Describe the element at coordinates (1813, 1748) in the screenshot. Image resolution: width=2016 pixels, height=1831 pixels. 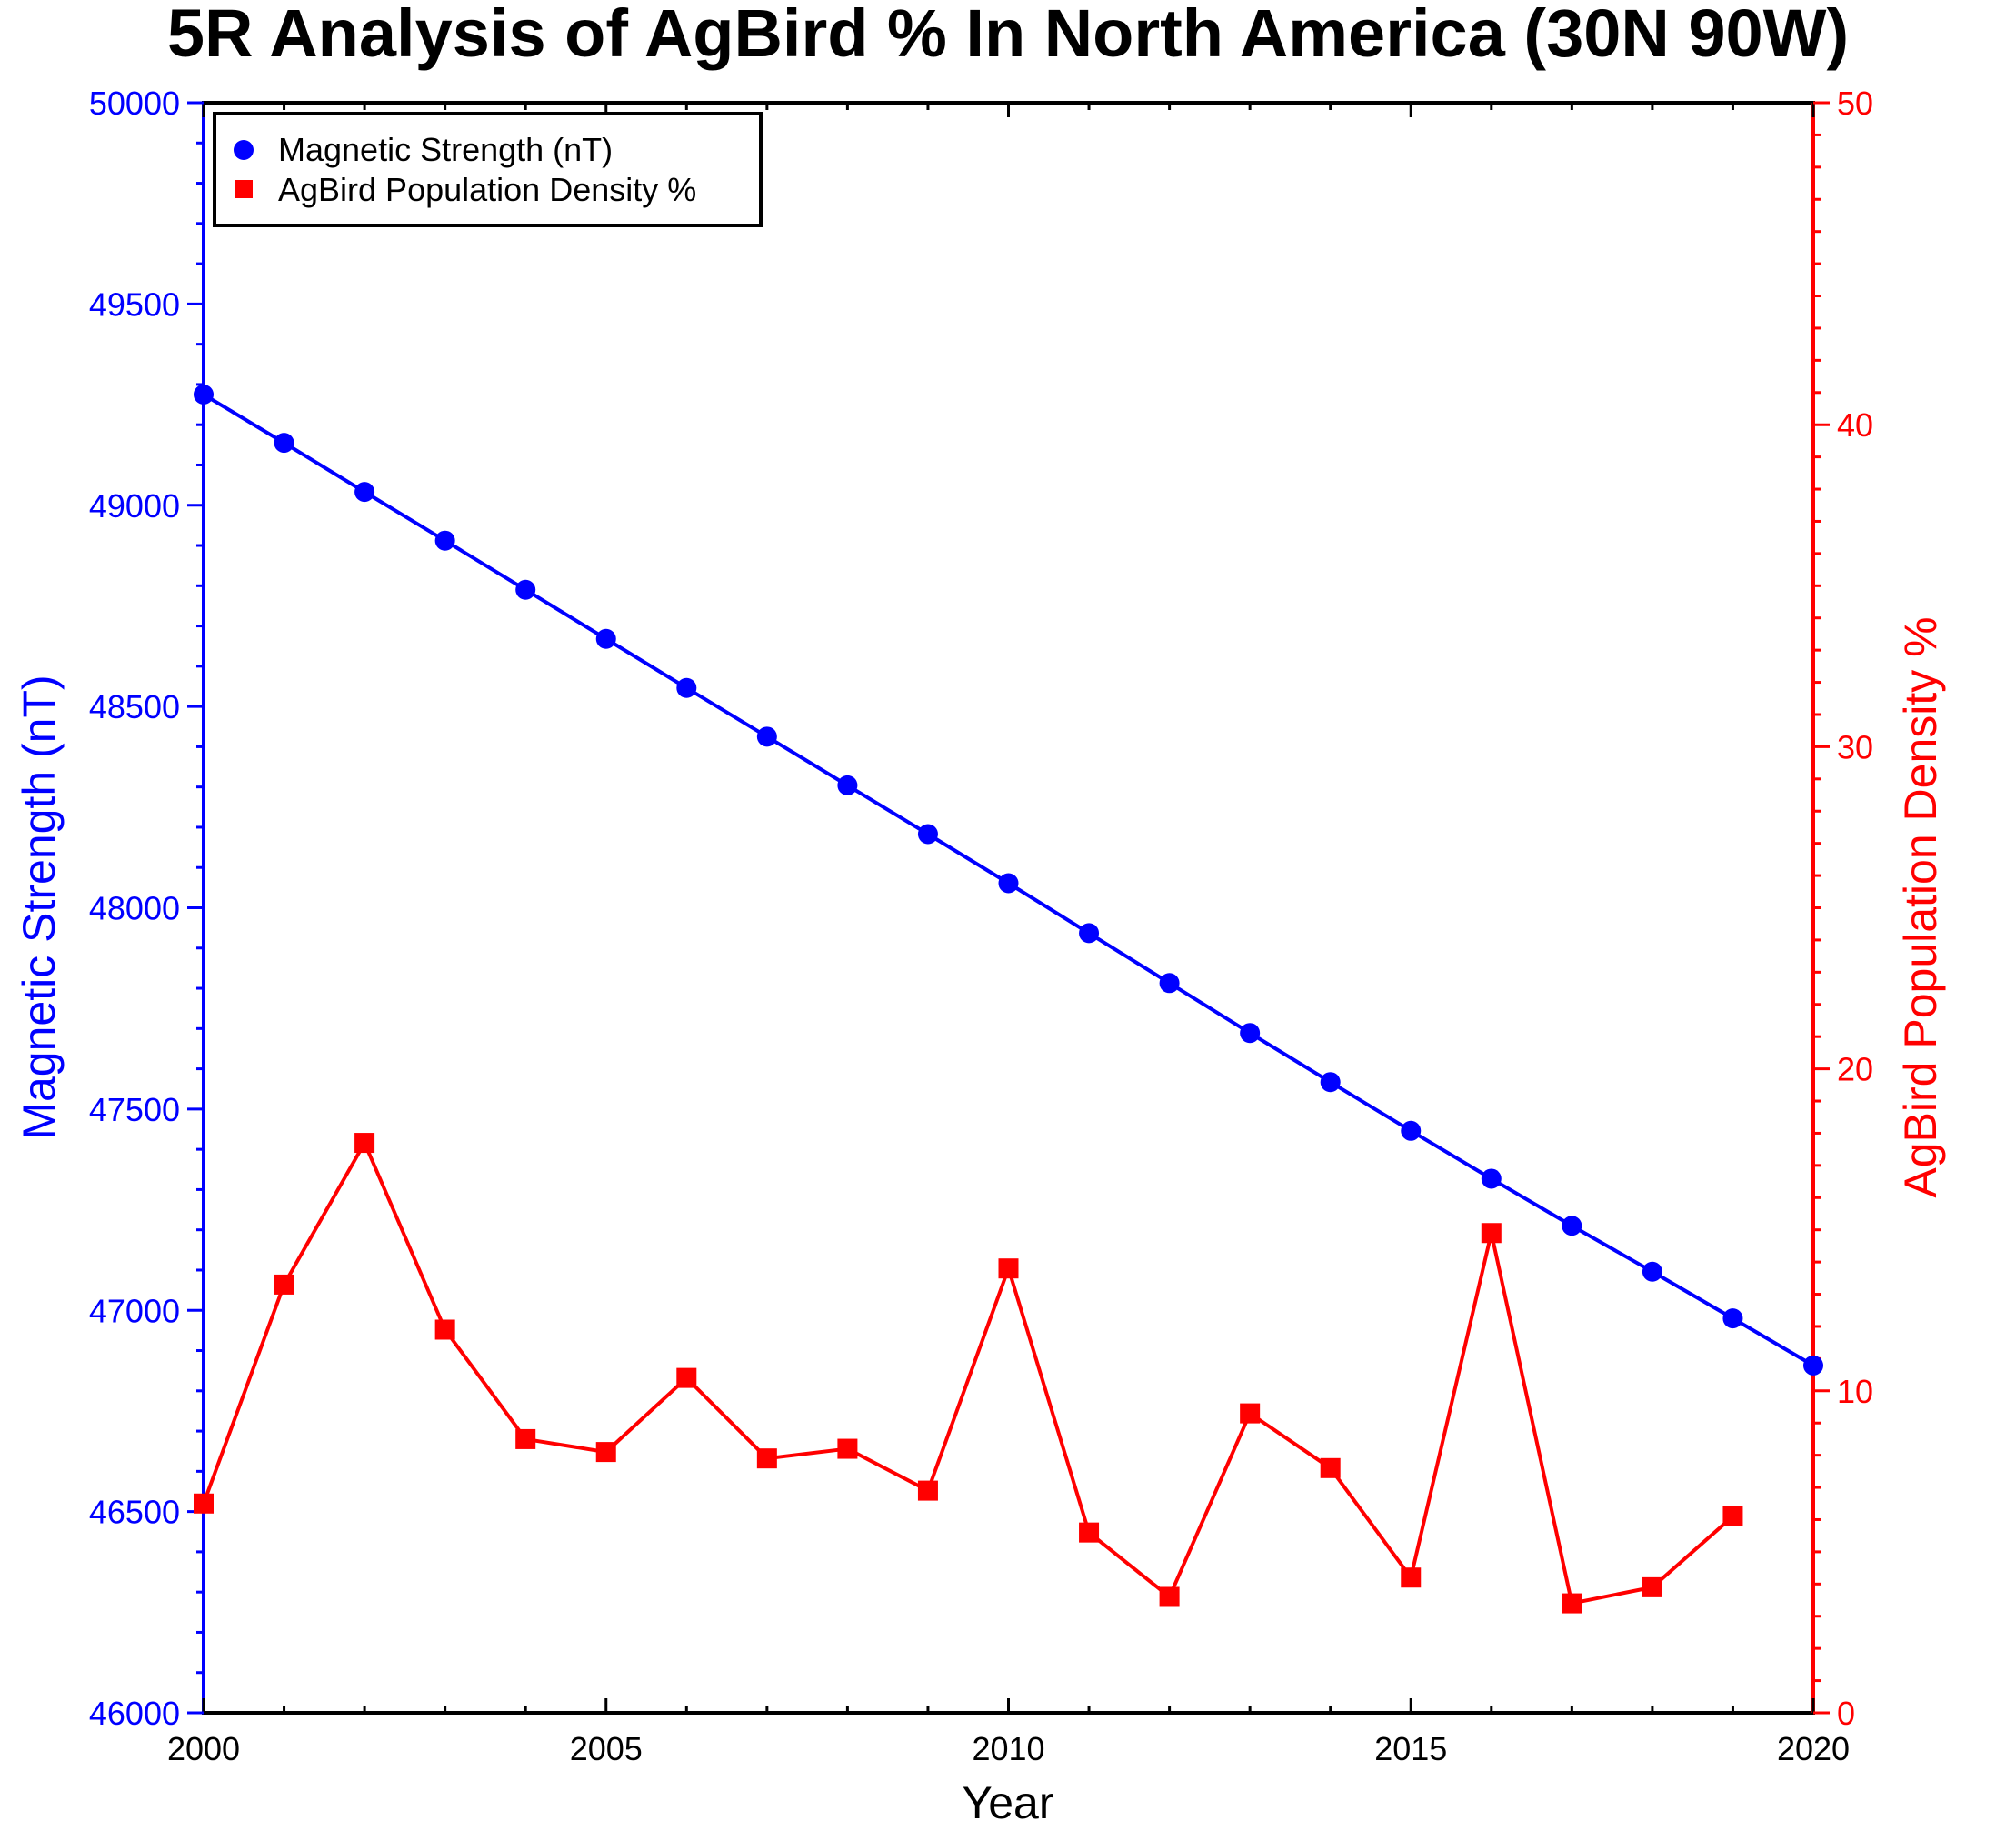
I see `x-tick-label: 2020` at that location.